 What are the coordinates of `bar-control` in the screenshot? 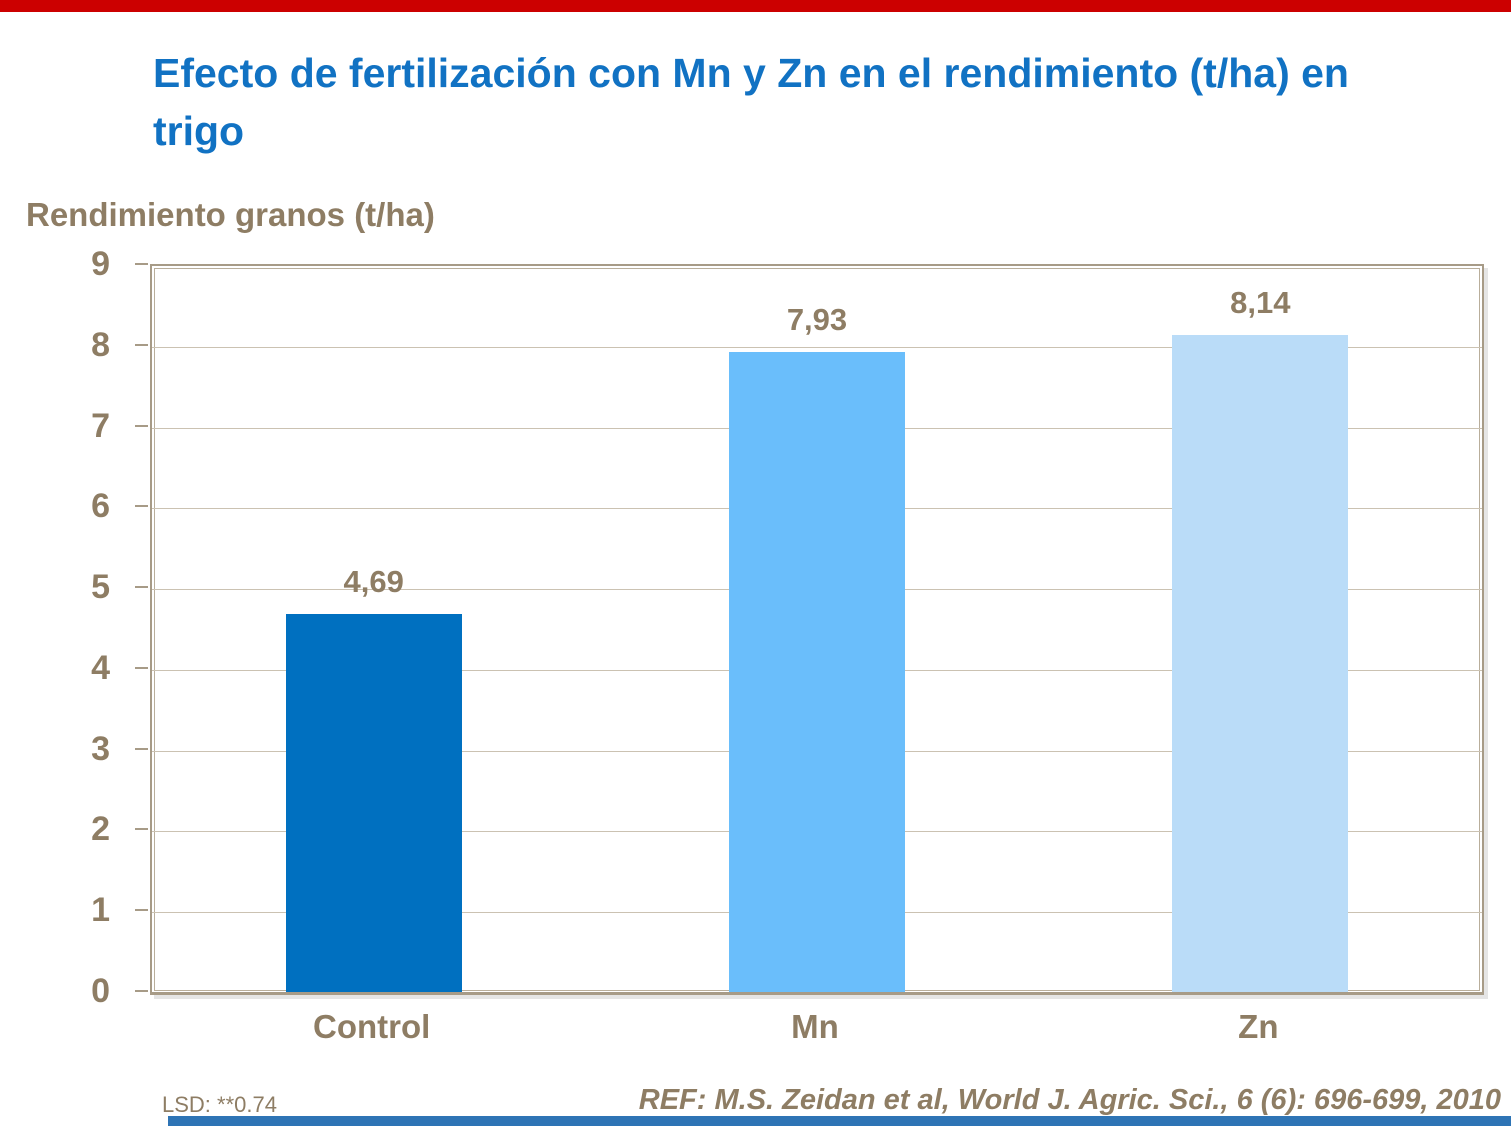 It's located at (373, 803).